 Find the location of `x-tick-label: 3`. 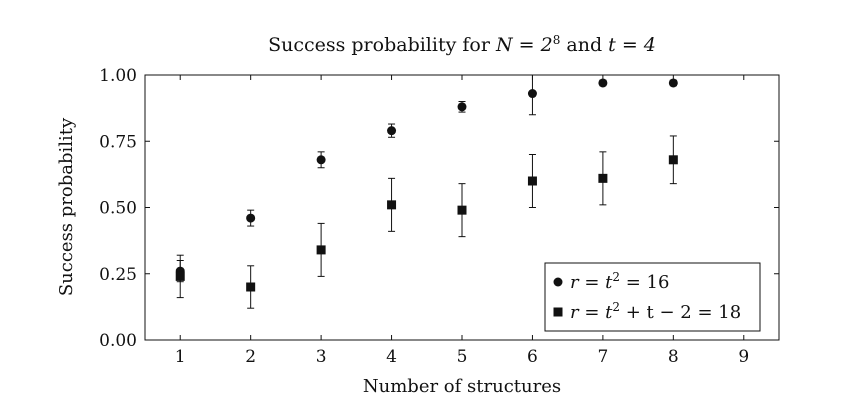

x-tick-label: 3 is located at coordinates (321, 357).